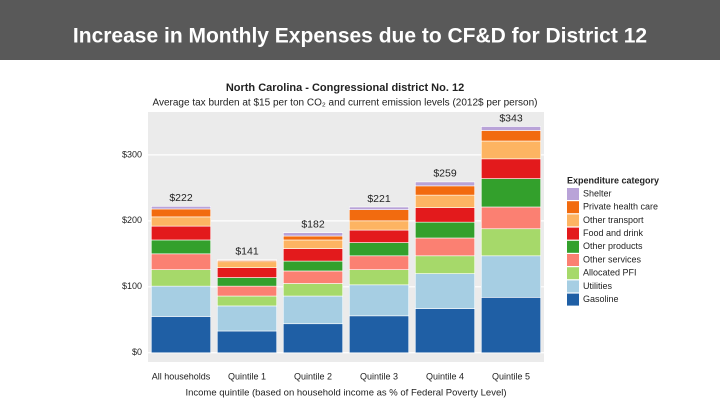  What do you see at coordinates (445, 376) in the screenshot?
I see `x-tick-label: Quintile 4` at bounding box center [445, 376].